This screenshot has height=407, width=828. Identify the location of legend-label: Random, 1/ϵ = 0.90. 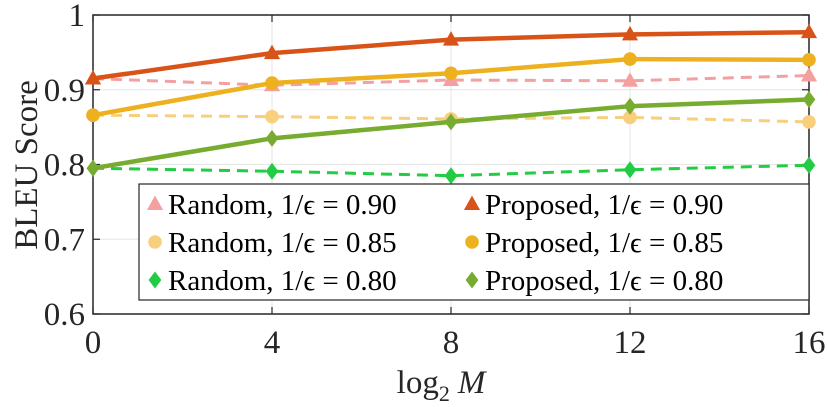
(282, 205).